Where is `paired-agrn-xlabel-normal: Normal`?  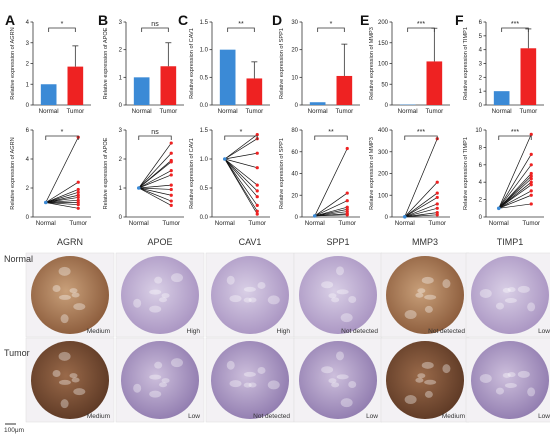 paired-agrn-xlabel-normal: Normal is located at coordinates (46, 223).